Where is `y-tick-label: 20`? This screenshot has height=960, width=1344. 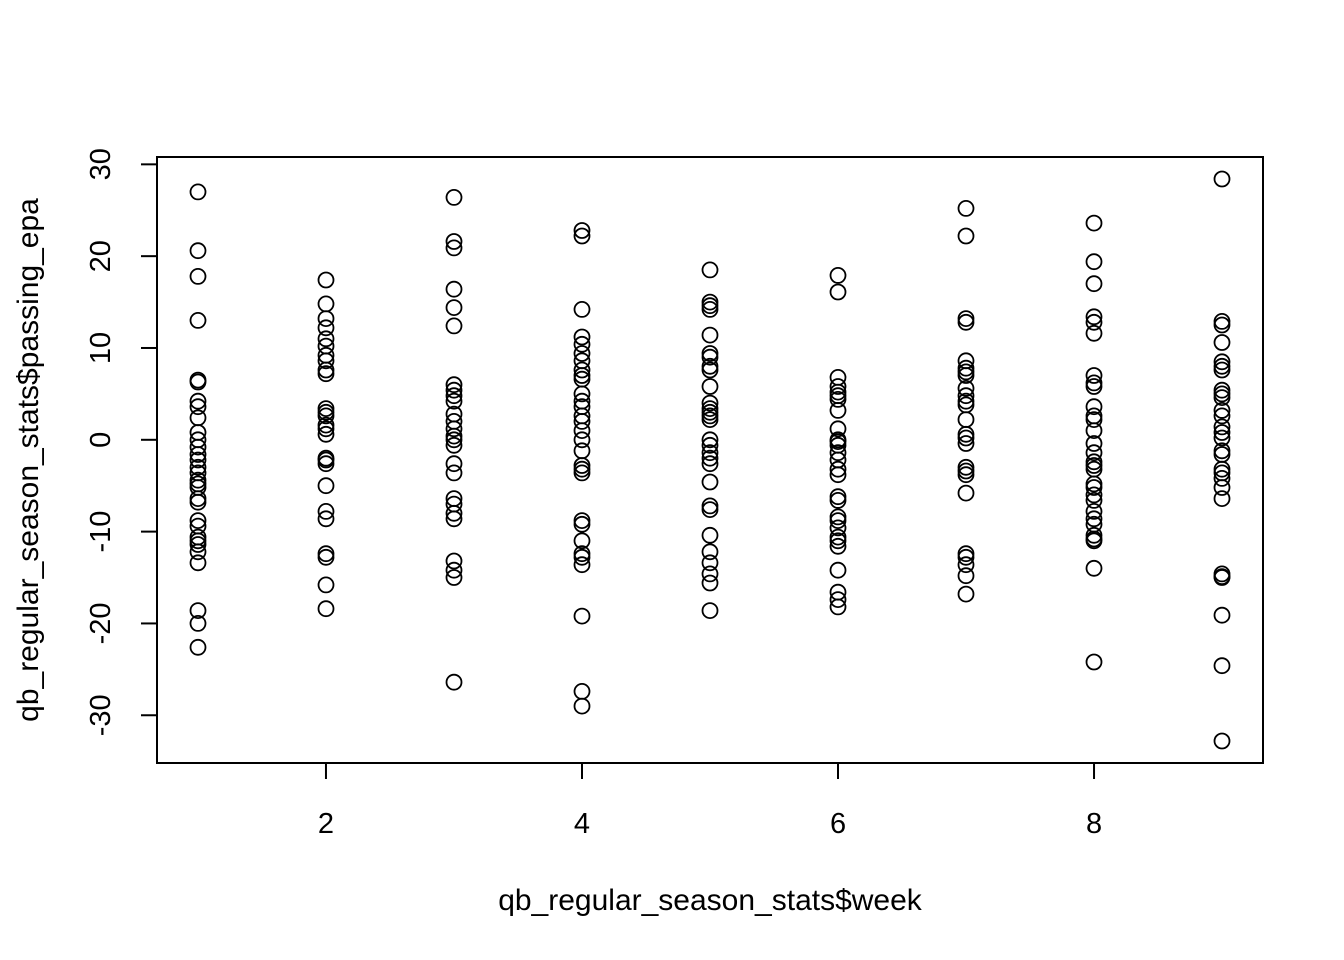 y-tick-label: 20 is located at coordinates (101, 256).